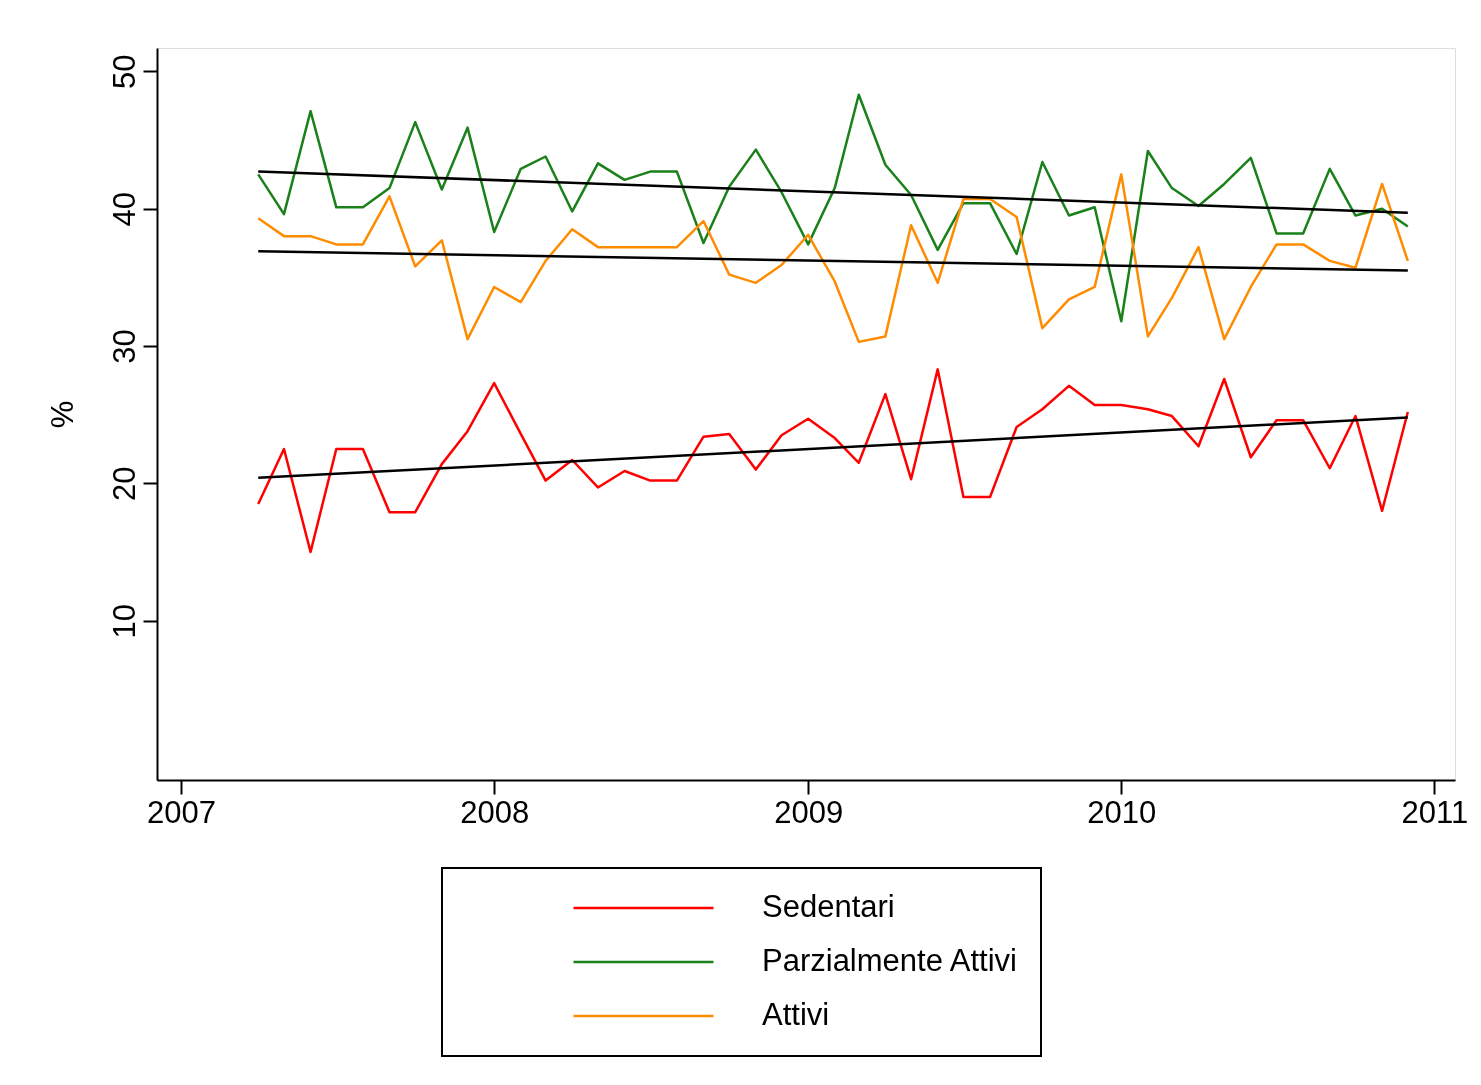 This screenshot has height=1085, width=1481. I want to click on y-tick-label: 50, so click(124, 72).